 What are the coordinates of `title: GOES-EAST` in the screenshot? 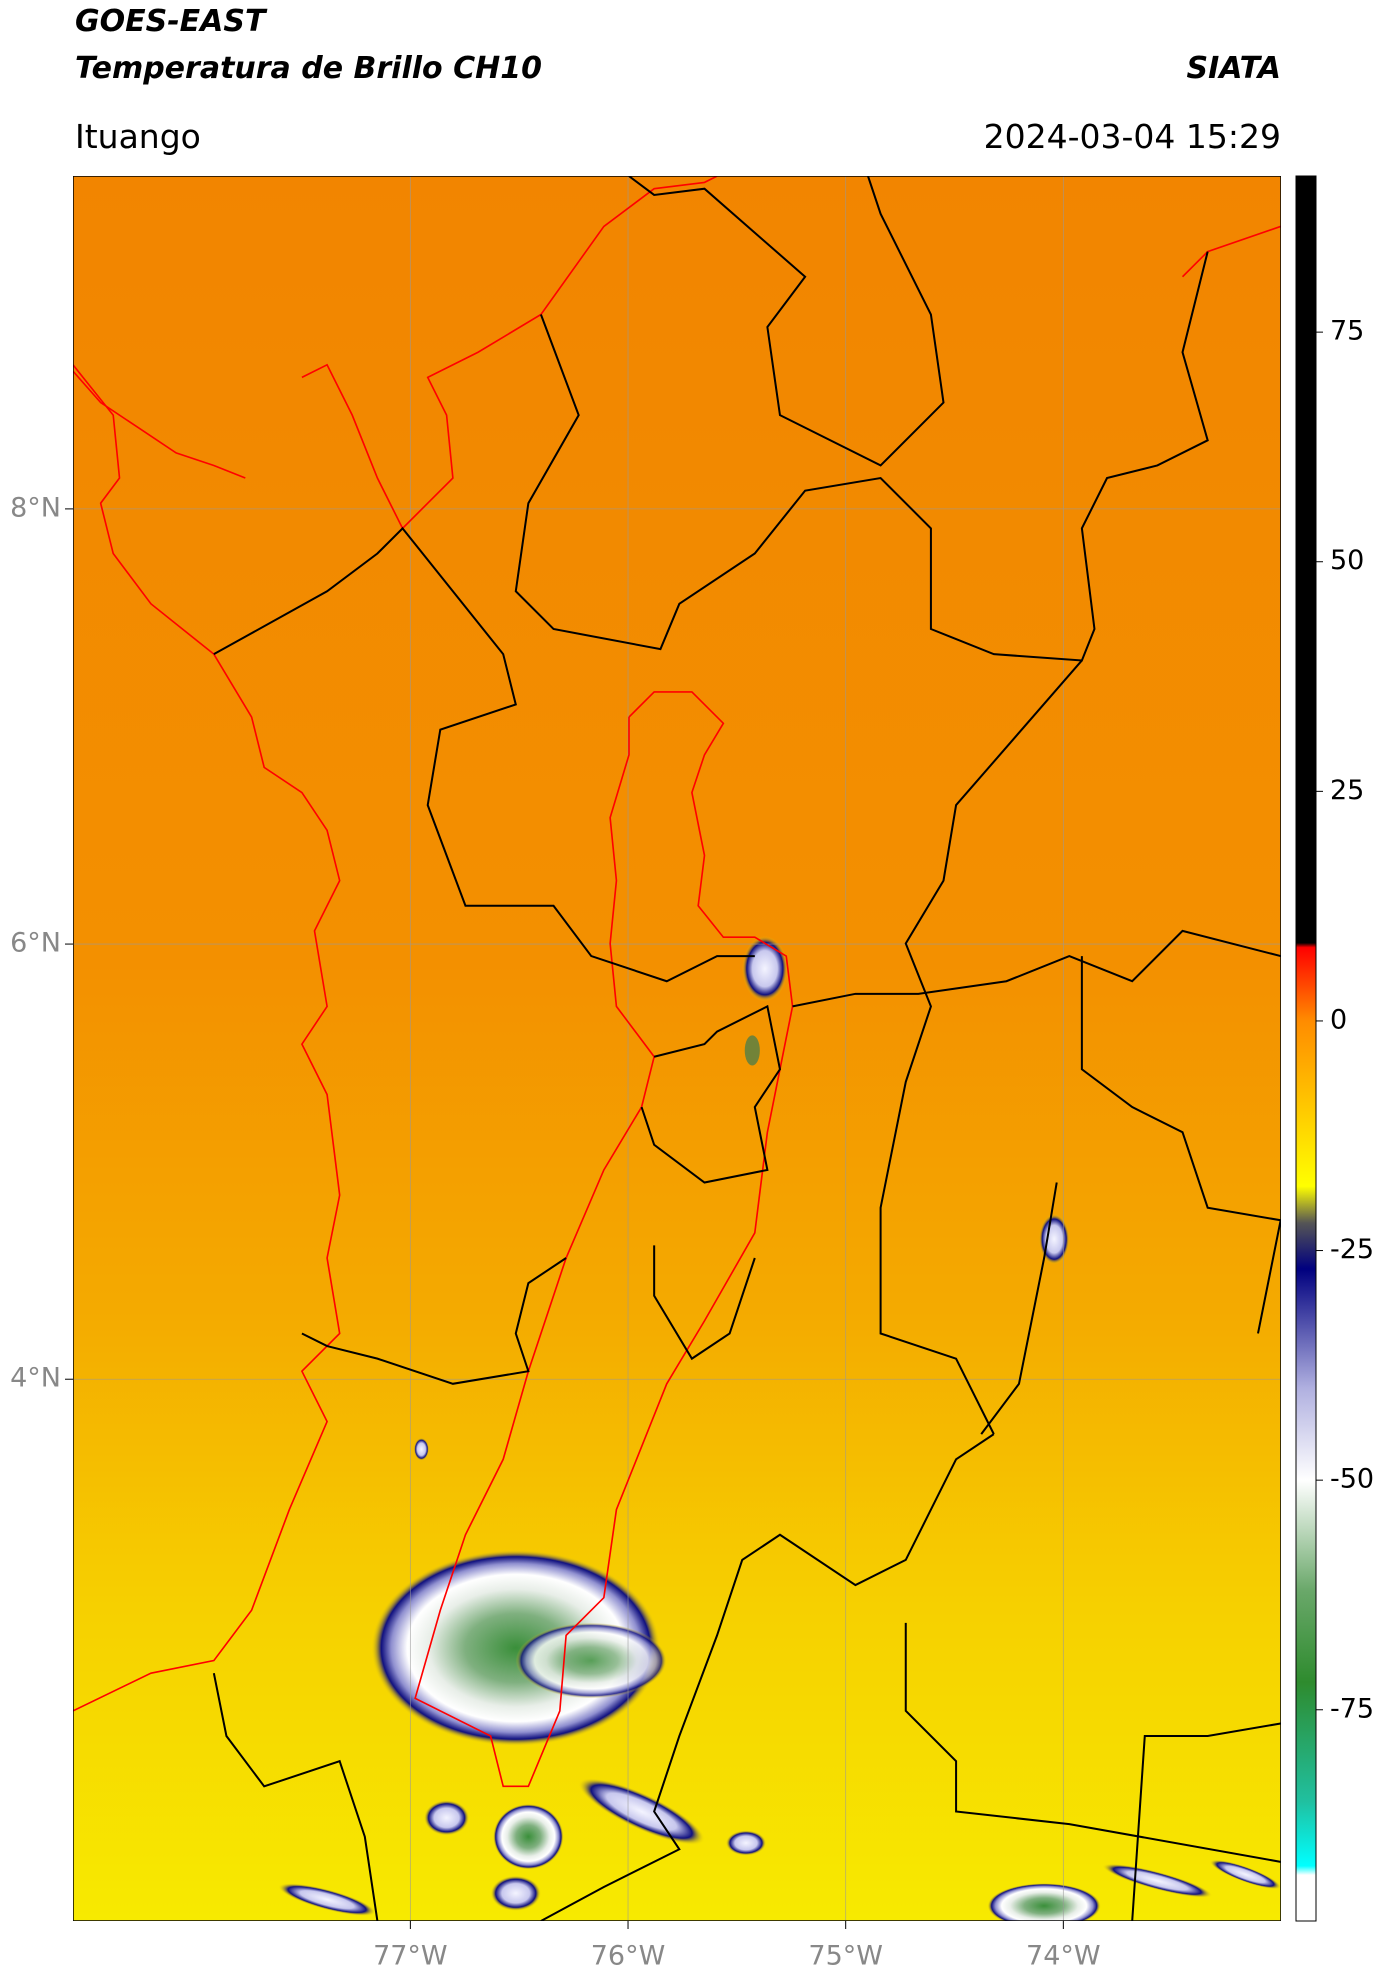 It's located at (171, 21).